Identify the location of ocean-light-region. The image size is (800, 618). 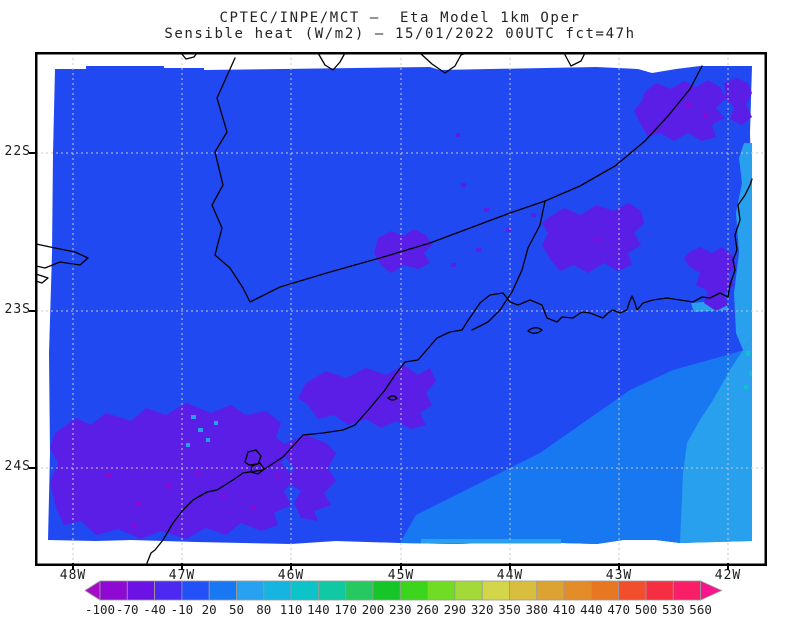
(716, 440).